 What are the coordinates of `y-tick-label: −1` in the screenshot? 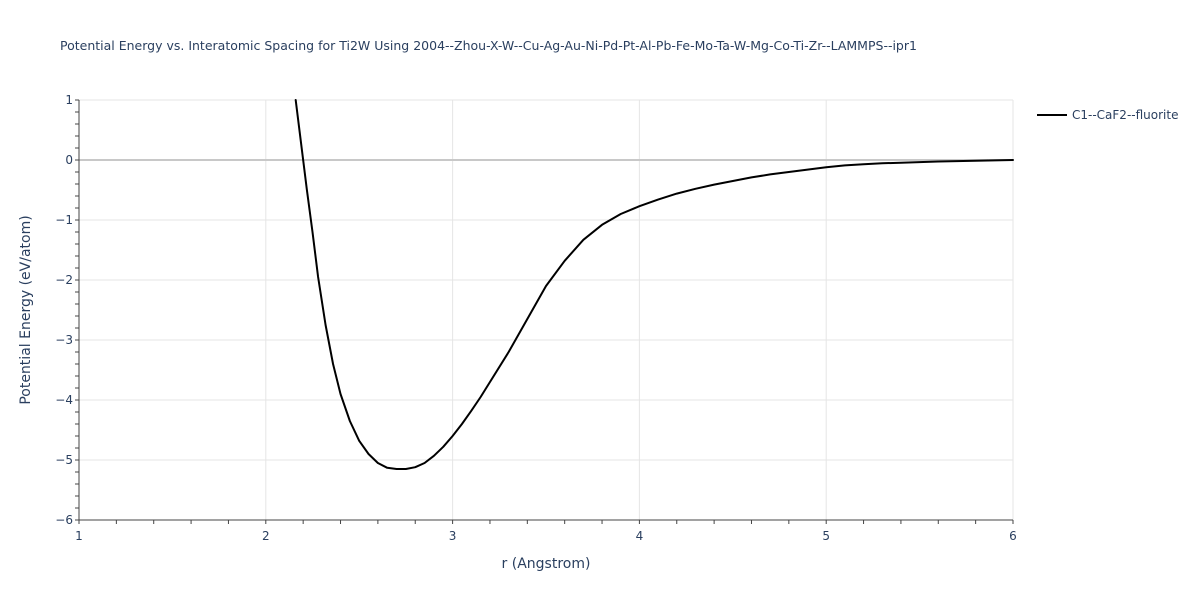 It's located at (64, 220).